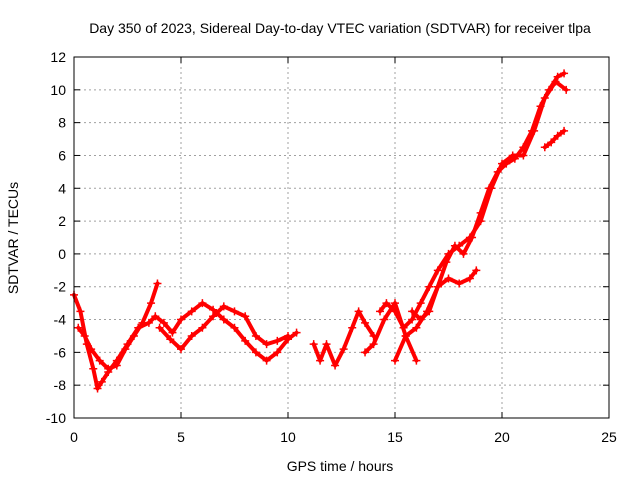 This screenshot has height=480, width=640. What do you see at coordinates (62, 123) in the screenshot?
I see `y-tick-label: 8` at bounding box center [62, 123].